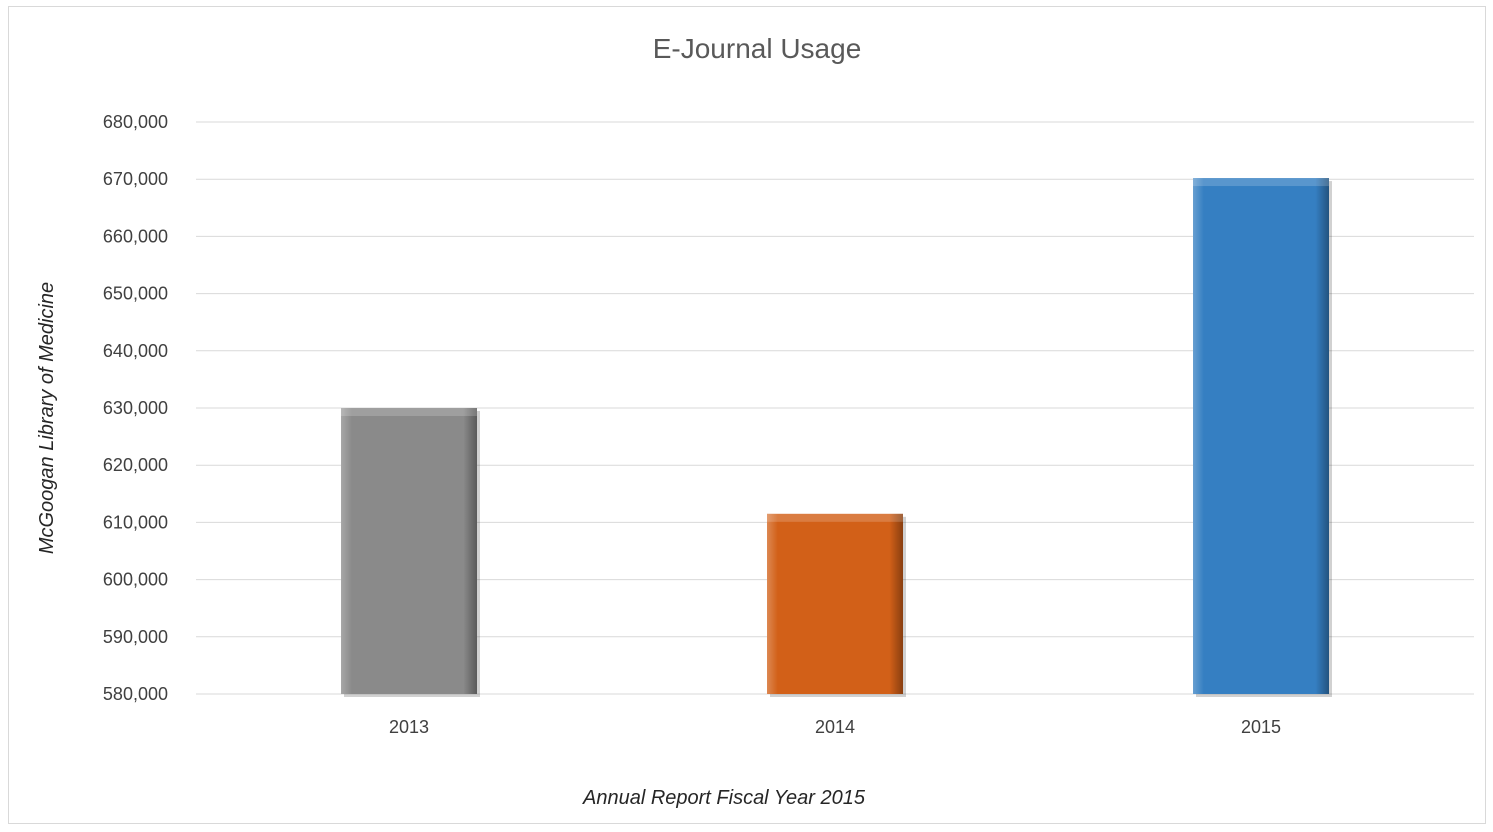  I want to click on bar-2014, so click(836, 605).